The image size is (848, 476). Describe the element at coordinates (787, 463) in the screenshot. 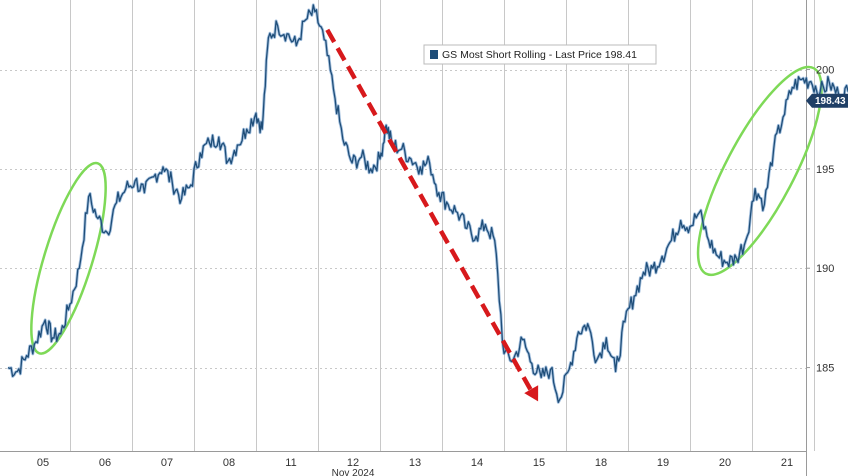

I see `x-tick-label: 21` at that location.